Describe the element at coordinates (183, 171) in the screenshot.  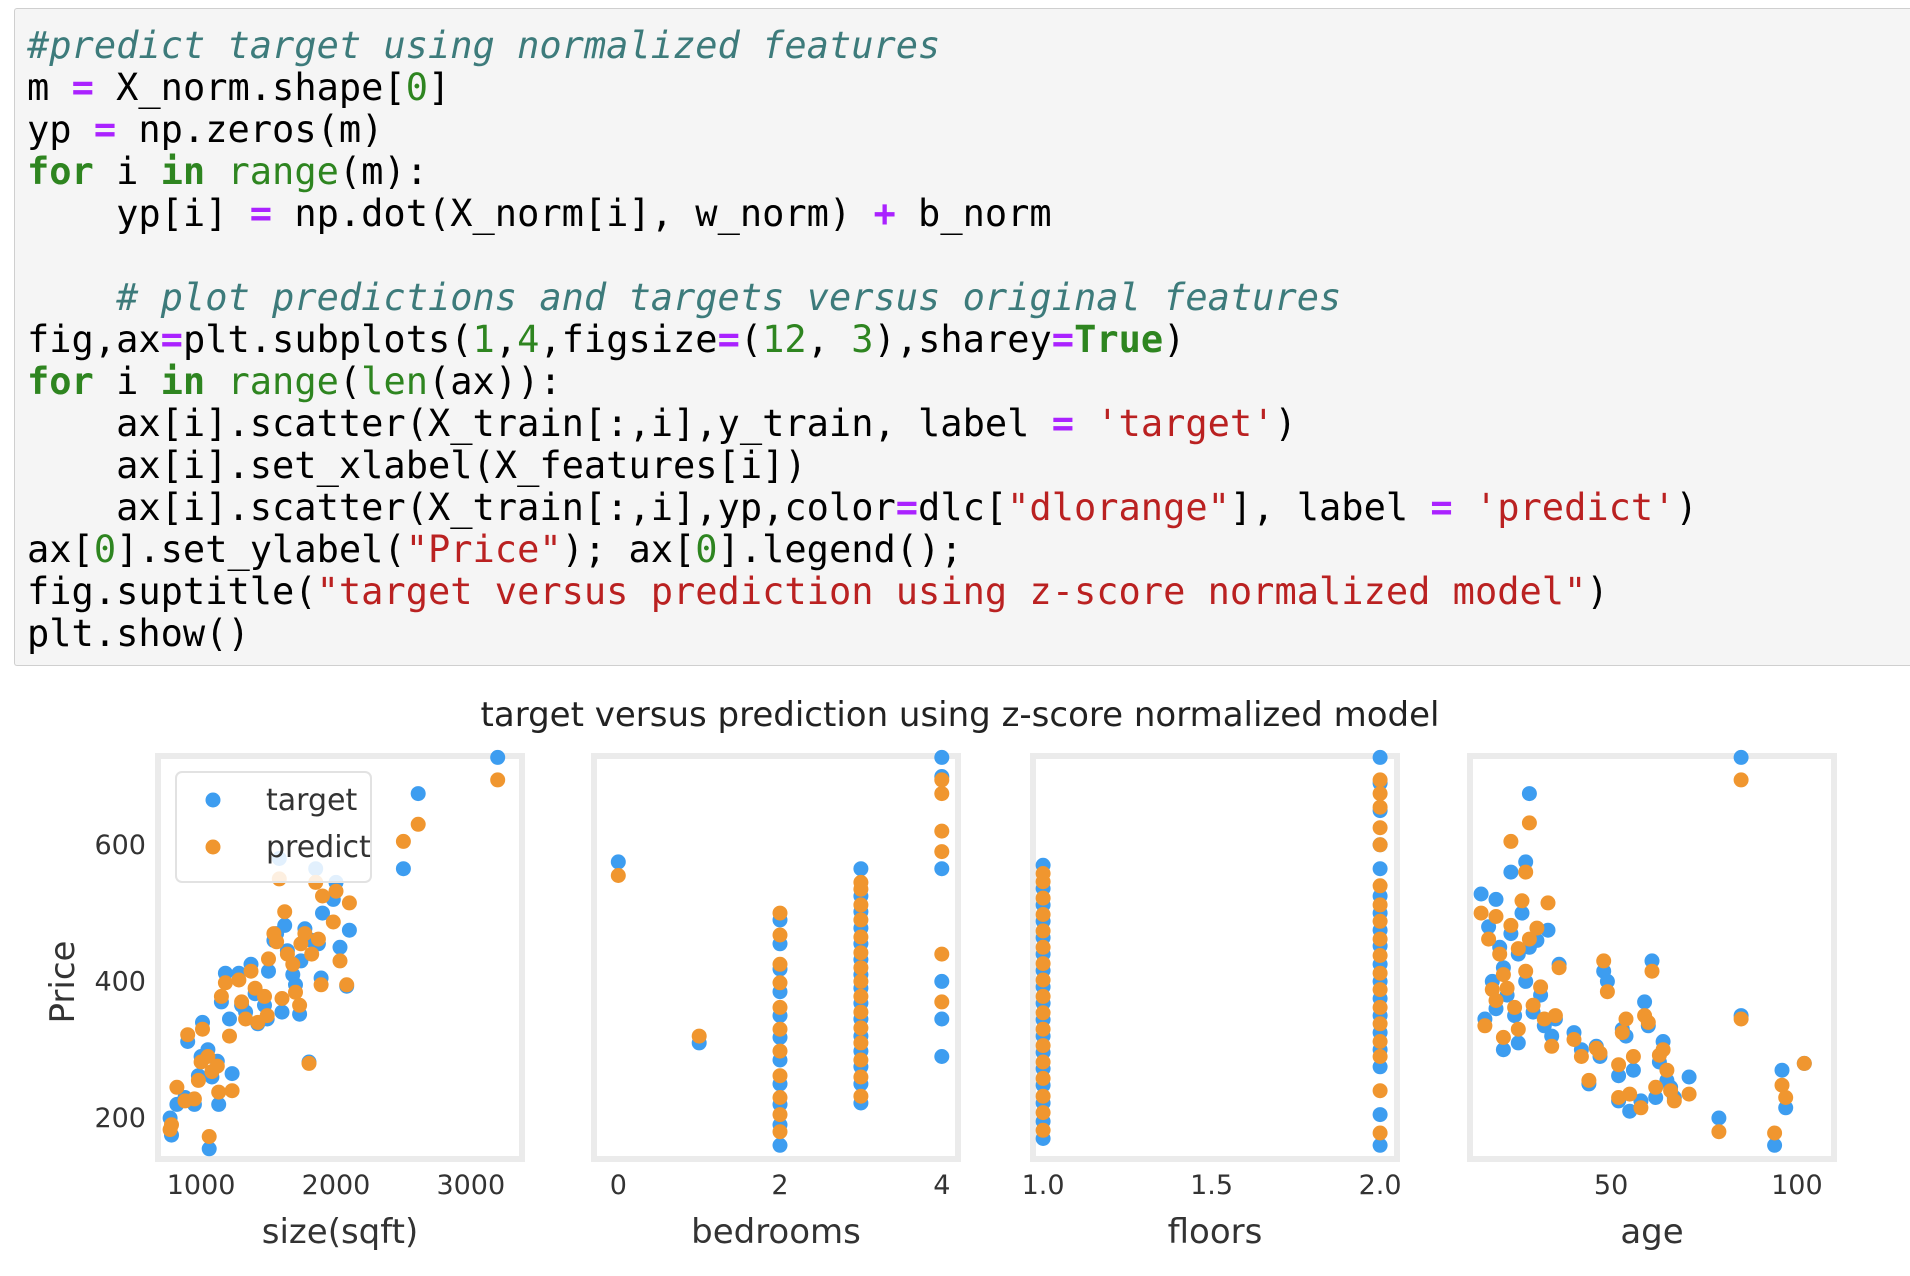
I see `code-token: in` at that location.